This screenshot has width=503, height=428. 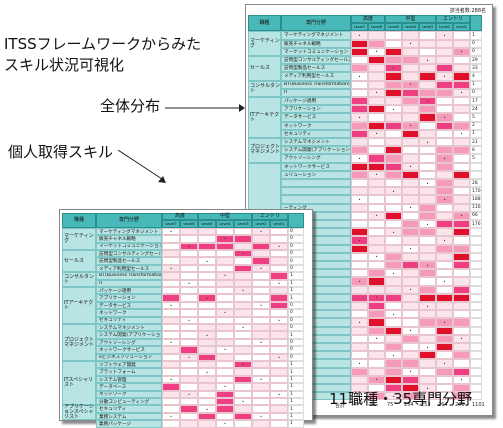 What do you see at coordinates (129, 387) in the screenshot?
I see `specialty-cell: データベース` at bounding box center [129, 387].